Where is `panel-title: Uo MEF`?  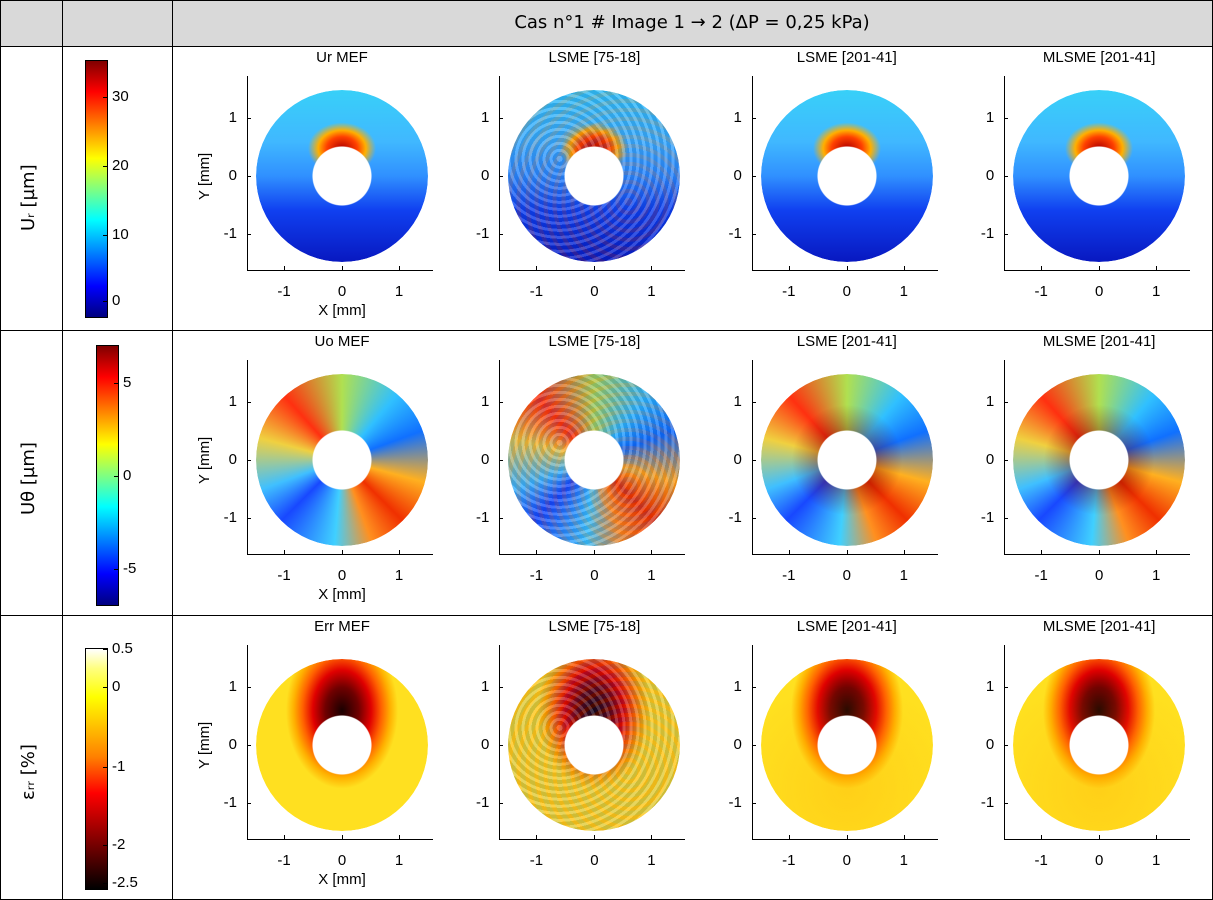 panel-title: Uo MEF is located at coordinates (342, 341).